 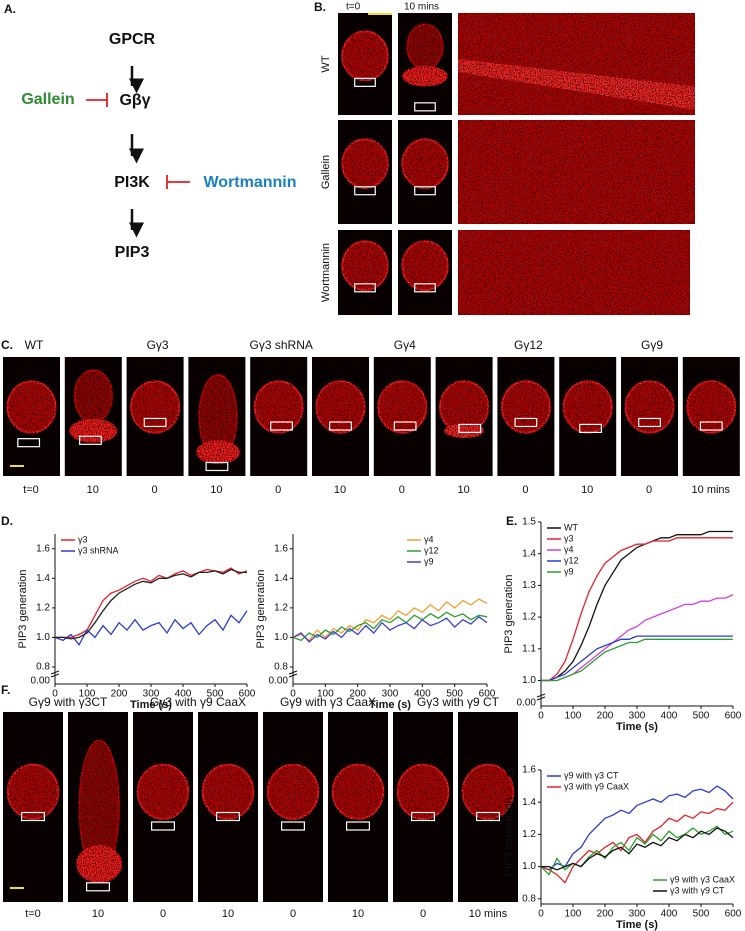 What do you see at coordinates (281, 345) in the screenshot?
I see `column-header: Gγ3 shRNA` at bounding box center [281, 345].